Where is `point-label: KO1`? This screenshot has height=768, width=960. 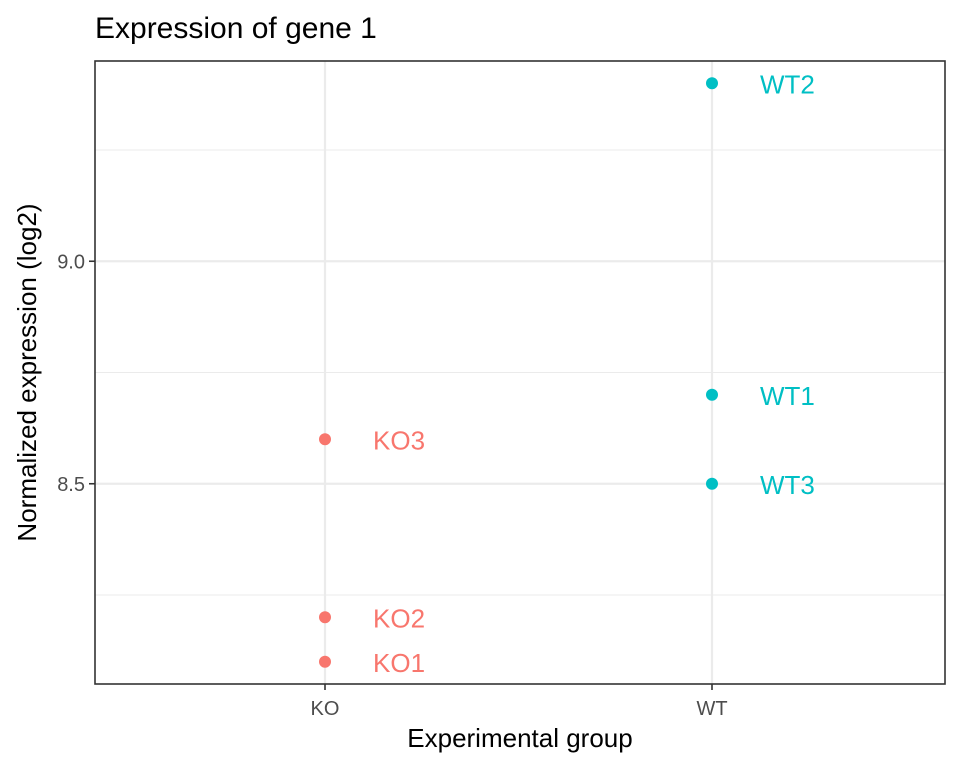
point-label: KO1 is located at coordinates (399, 663).